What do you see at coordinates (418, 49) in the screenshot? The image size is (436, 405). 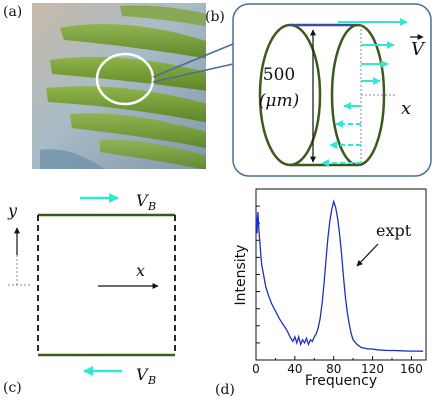 I see `velocity-symbol: V` at bounding box center [418, 49].